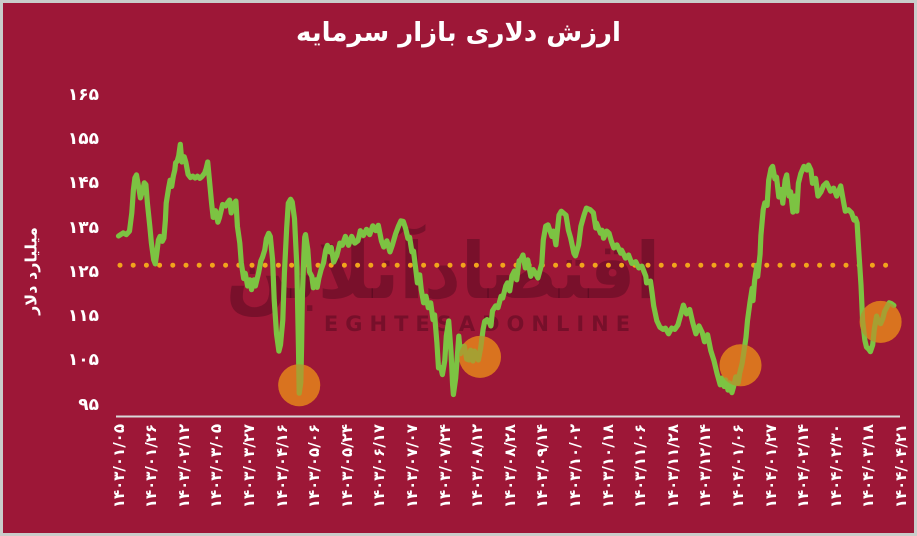 This screenshot has width=917, height=536. I want to click on x-tick-label: ۱۴۰۳/۰۱/۰۵, so click(118, 466).